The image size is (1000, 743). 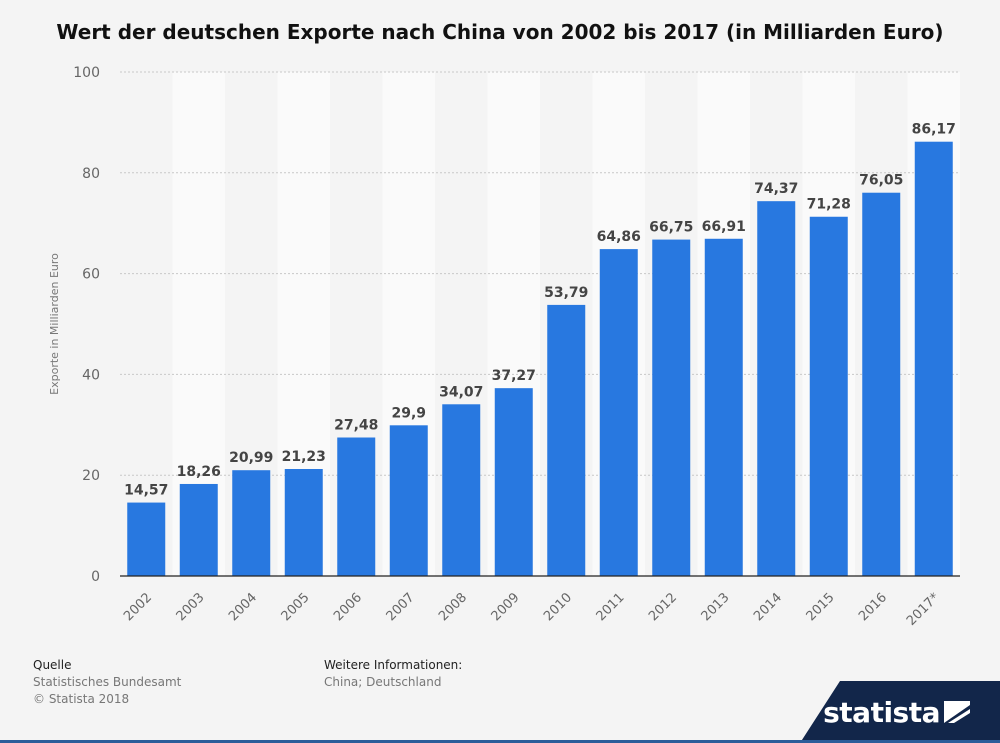 What do you see at coordinates (146, 491) in the screenshot?
I see `bar-value-label: 14,57` at bounding box center [146, 491].